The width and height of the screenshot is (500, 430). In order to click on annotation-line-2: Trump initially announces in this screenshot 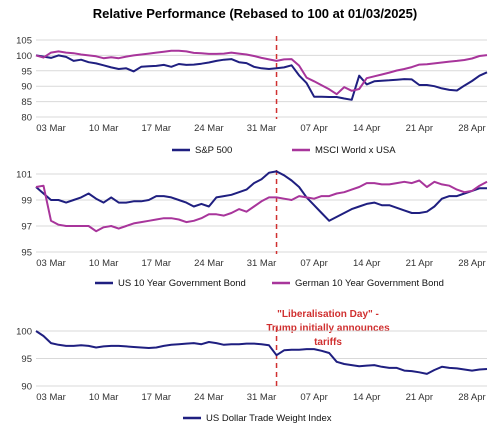, I will do `click(328, 328)`.